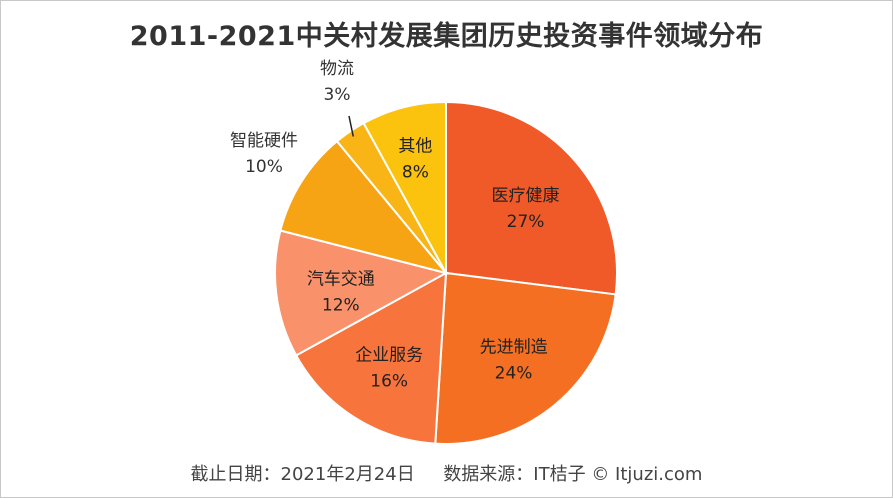  I want to click on footer-source: 数据来源：IT桔子 © Itjuzi.com, so click(573, 474).